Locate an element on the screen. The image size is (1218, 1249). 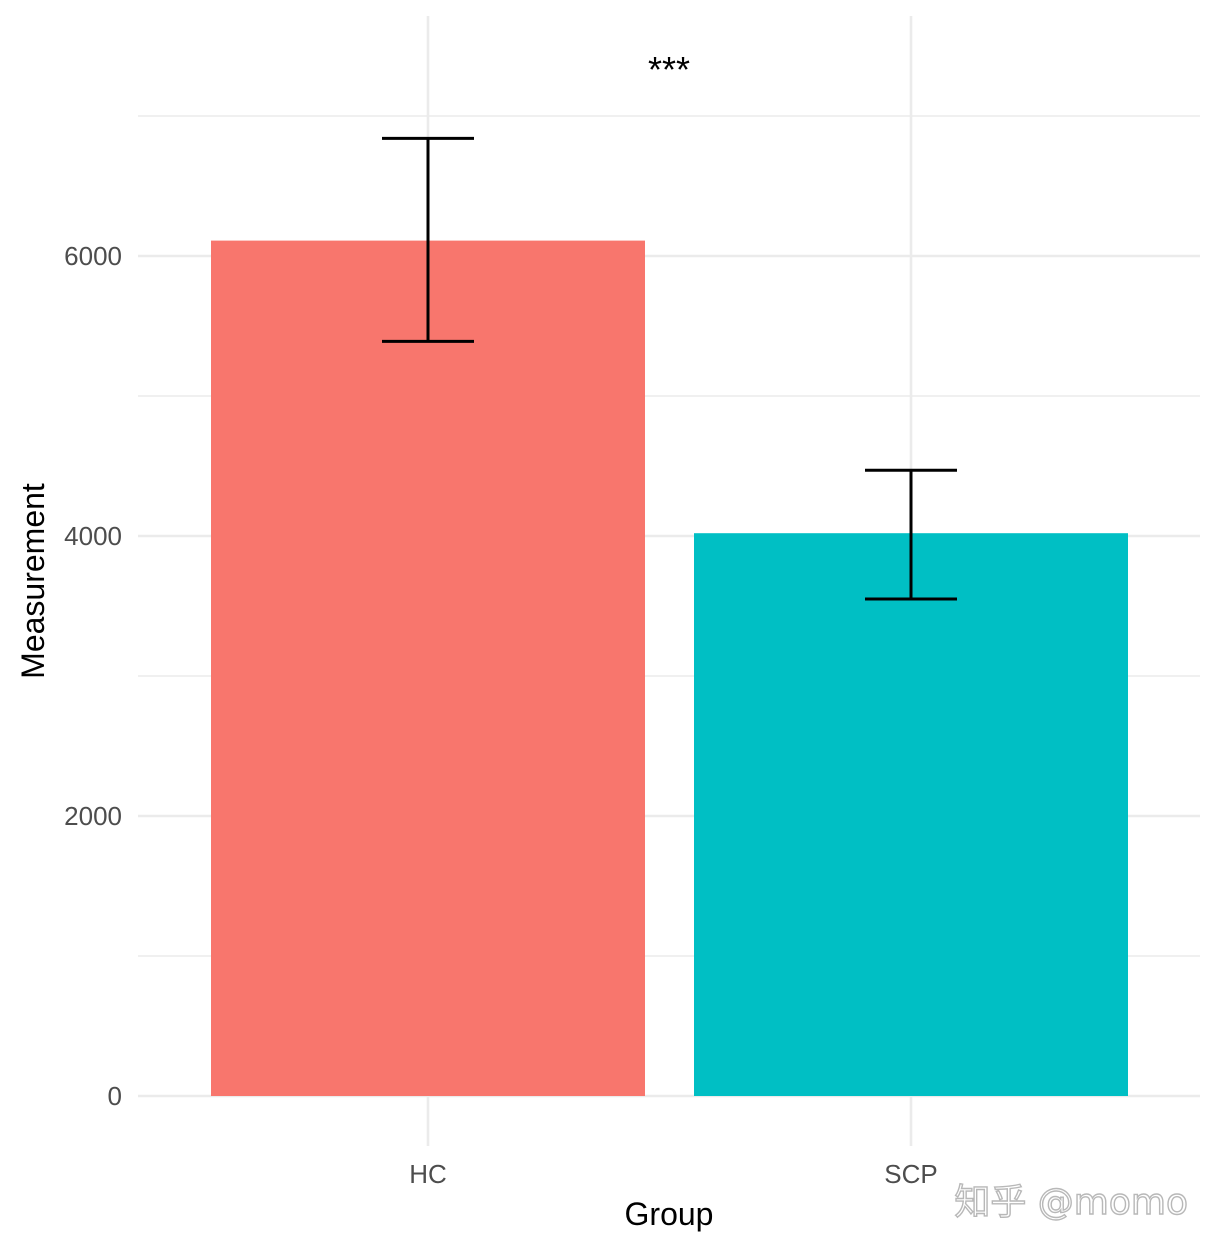
x-axis-title: Group is located at coordinates (669, 1214).